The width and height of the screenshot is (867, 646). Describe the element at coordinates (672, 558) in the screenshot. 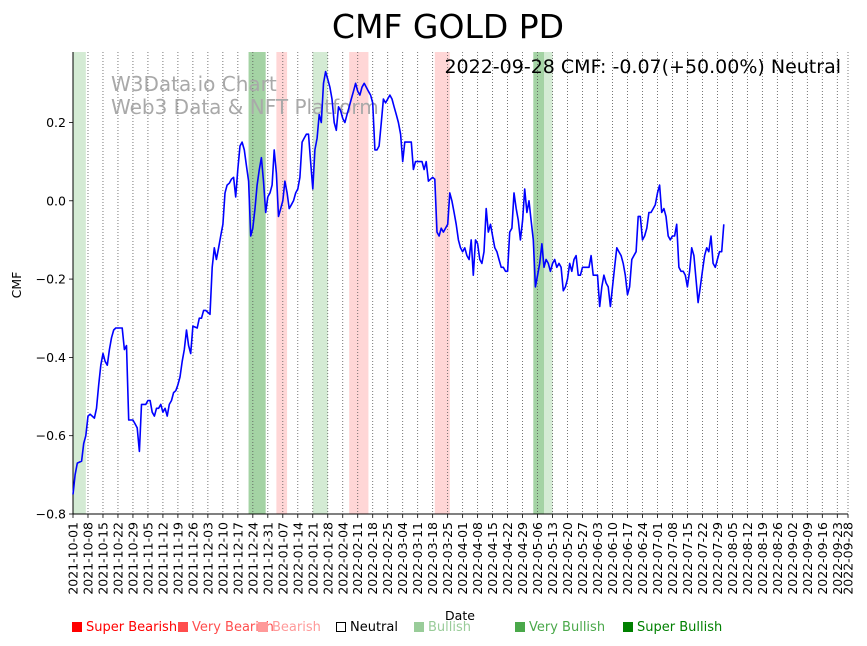

I see `x-tick-label-40: 2022-07-08` at that location.